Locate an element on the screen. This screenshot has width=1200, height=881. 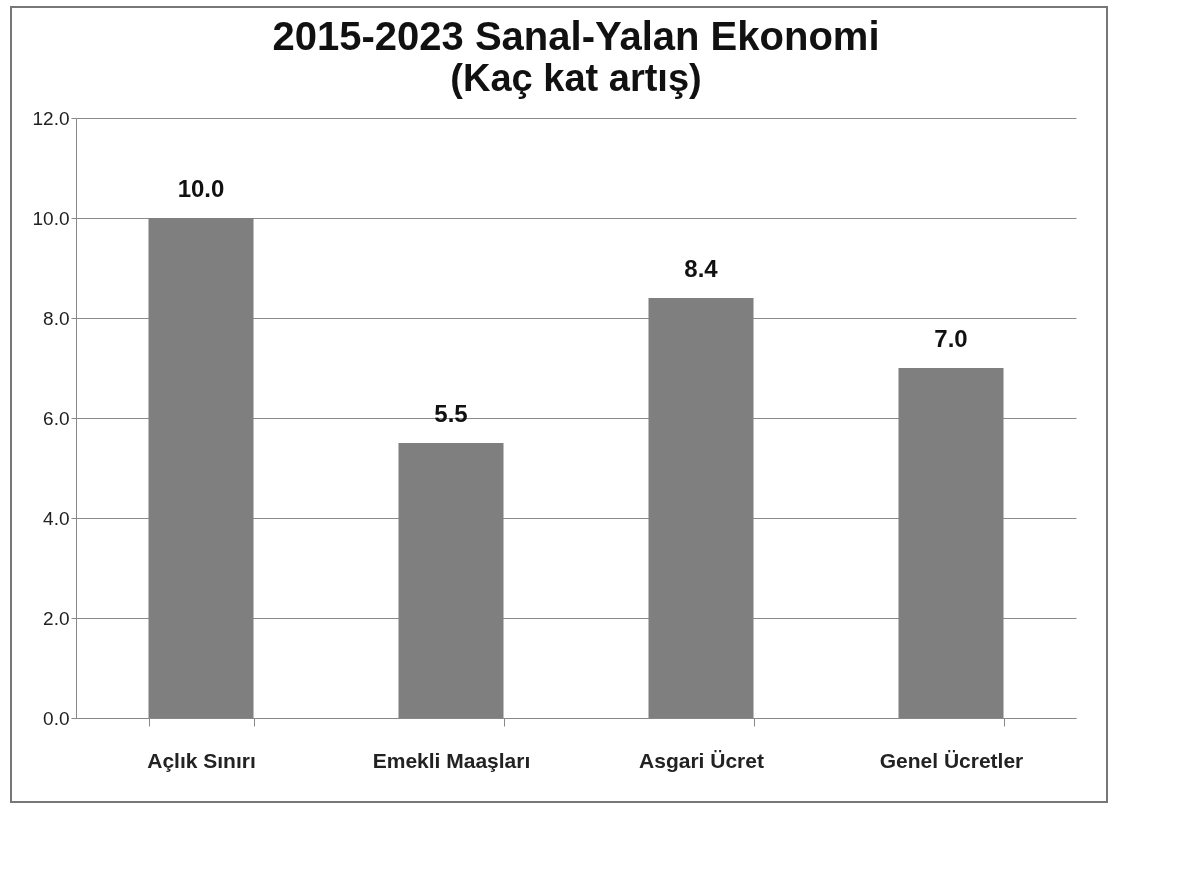
x-tick-label: Asgari Ücret is located at coordinates (701, 760).